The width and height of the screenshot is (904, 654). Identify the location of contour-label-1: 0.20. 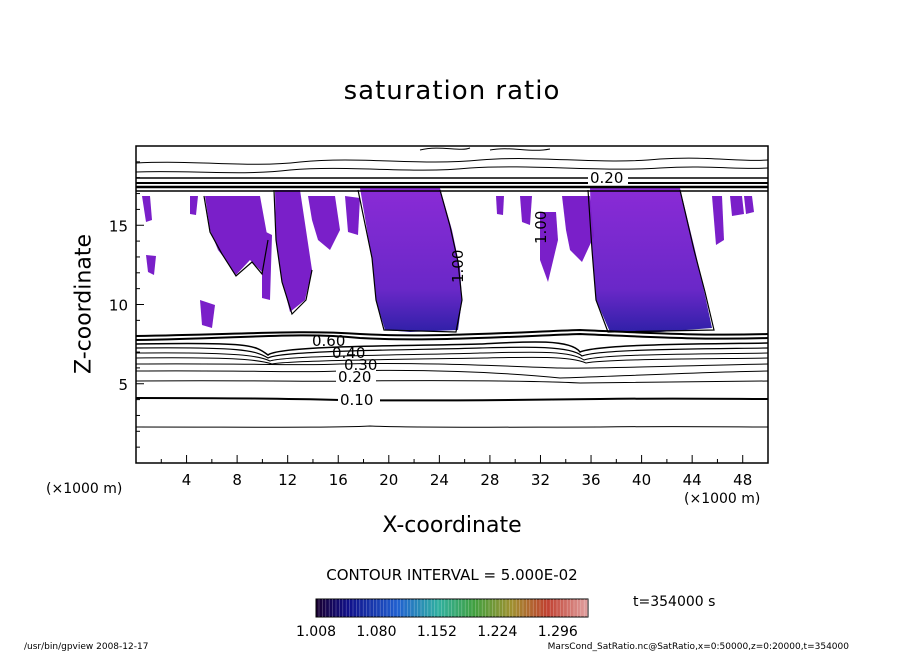
(354, 377).